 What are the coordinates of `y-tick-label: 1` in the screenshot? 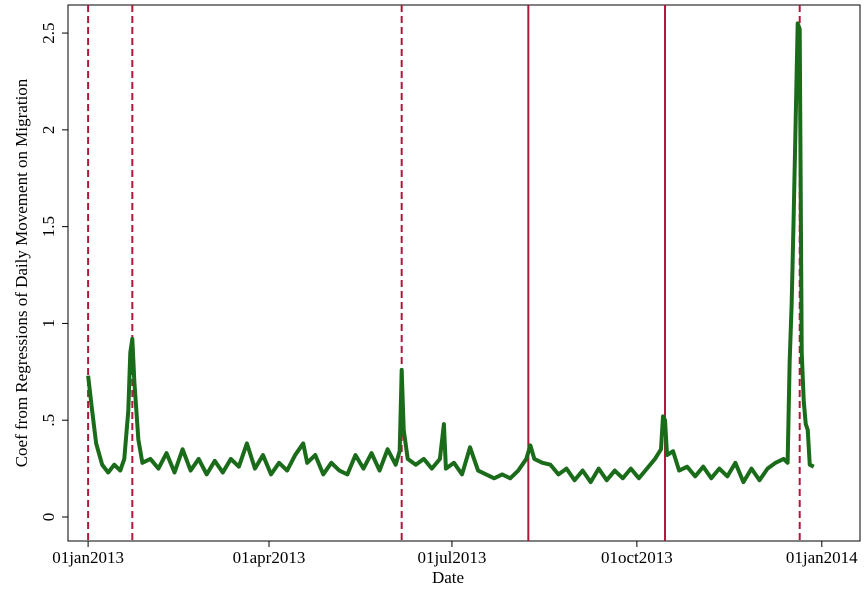 It's located at (48, 323).